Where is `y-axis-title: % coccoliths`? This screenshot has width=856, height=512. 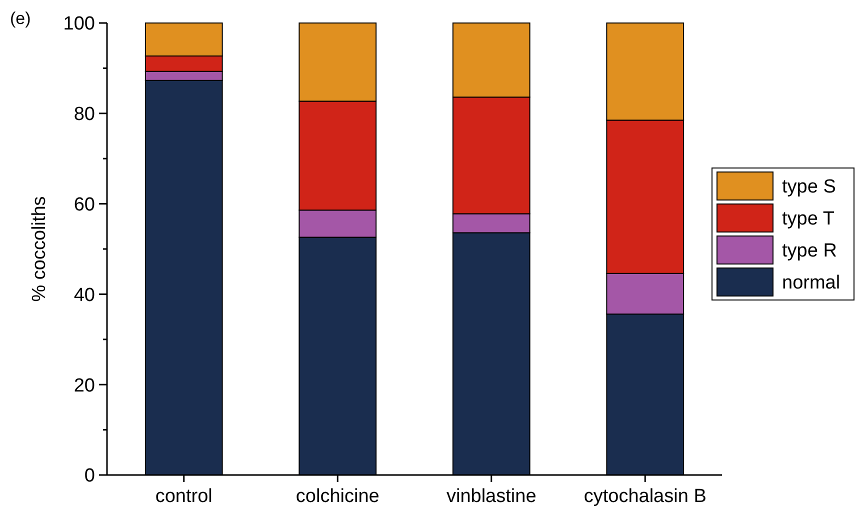 y-axis-title: % coccoliths is located at coordinates (39, 249).